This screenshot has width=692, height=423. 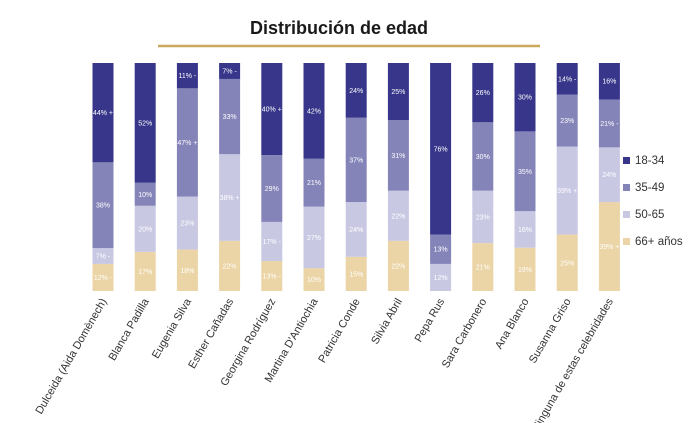 I want to click on bar-value-label: 29%, so click(x=272, y=189).